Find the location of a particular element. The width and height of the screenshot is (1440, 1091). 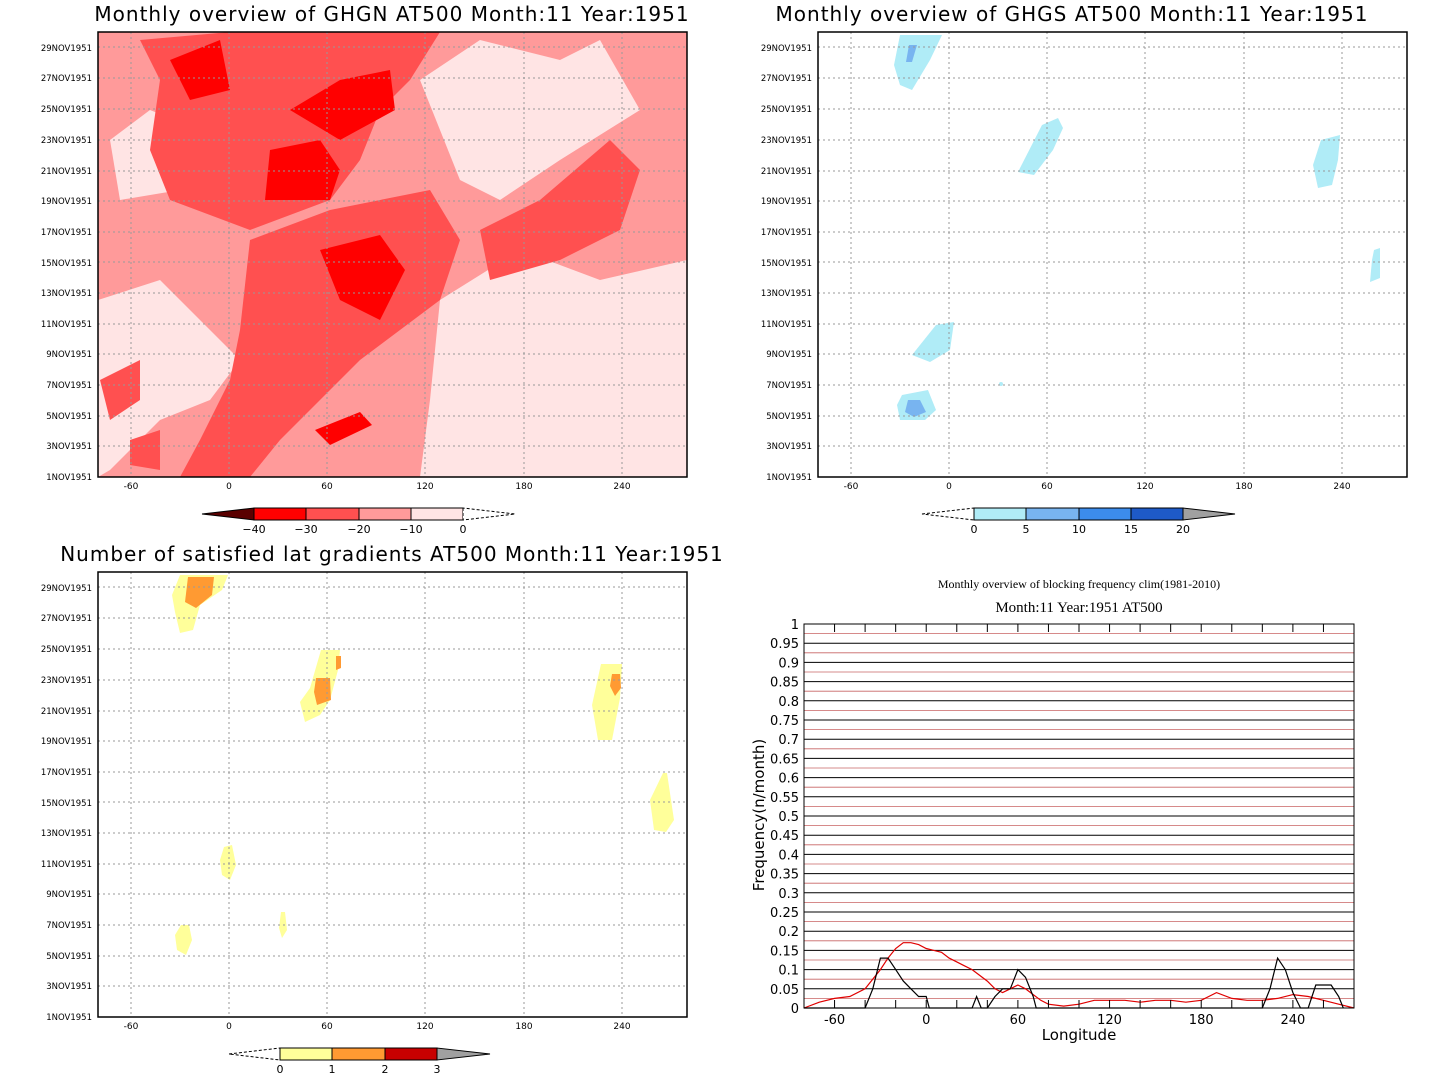

freq-gridlines is located at coordinates (1079, 816).